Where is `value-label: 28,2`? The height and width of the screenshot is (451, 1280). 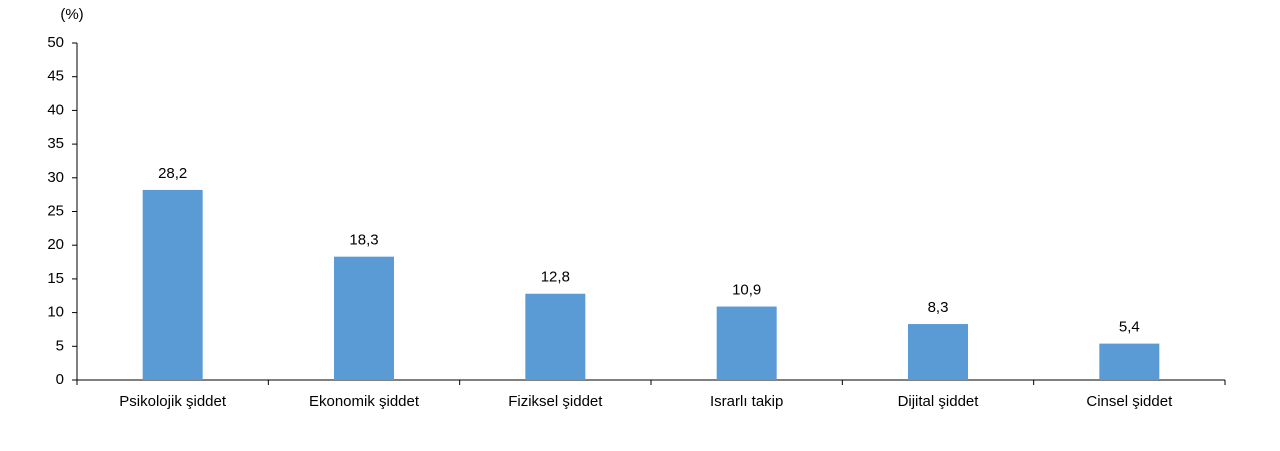
value-label: 28,2 is located at coordinates (172, 173).